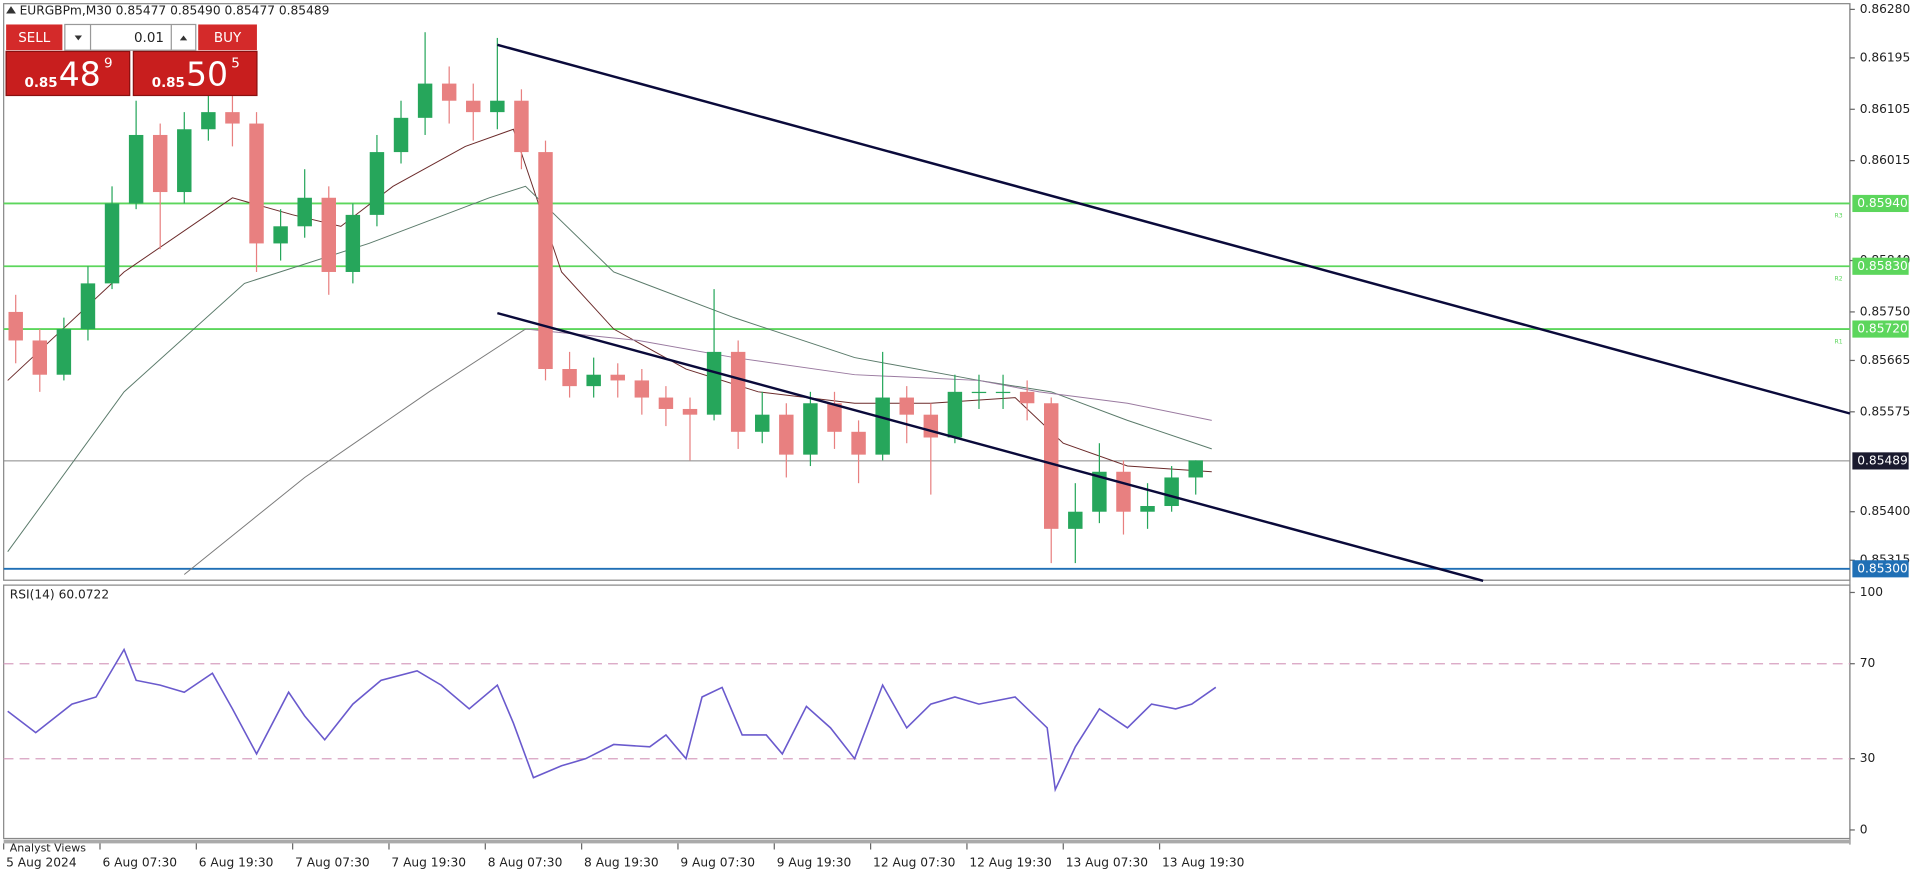  I want to click on level-name: R3, so click(1838, 216).